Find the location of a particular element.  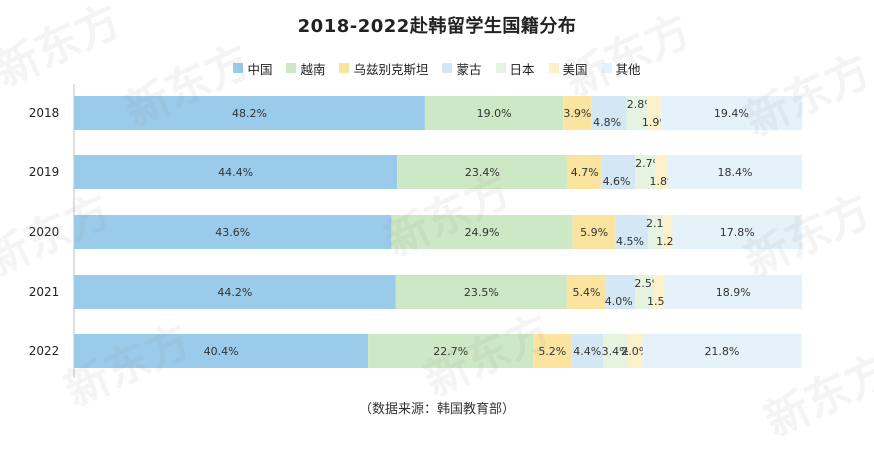

data-label: 18.9% is located at coordinates (733, 292).